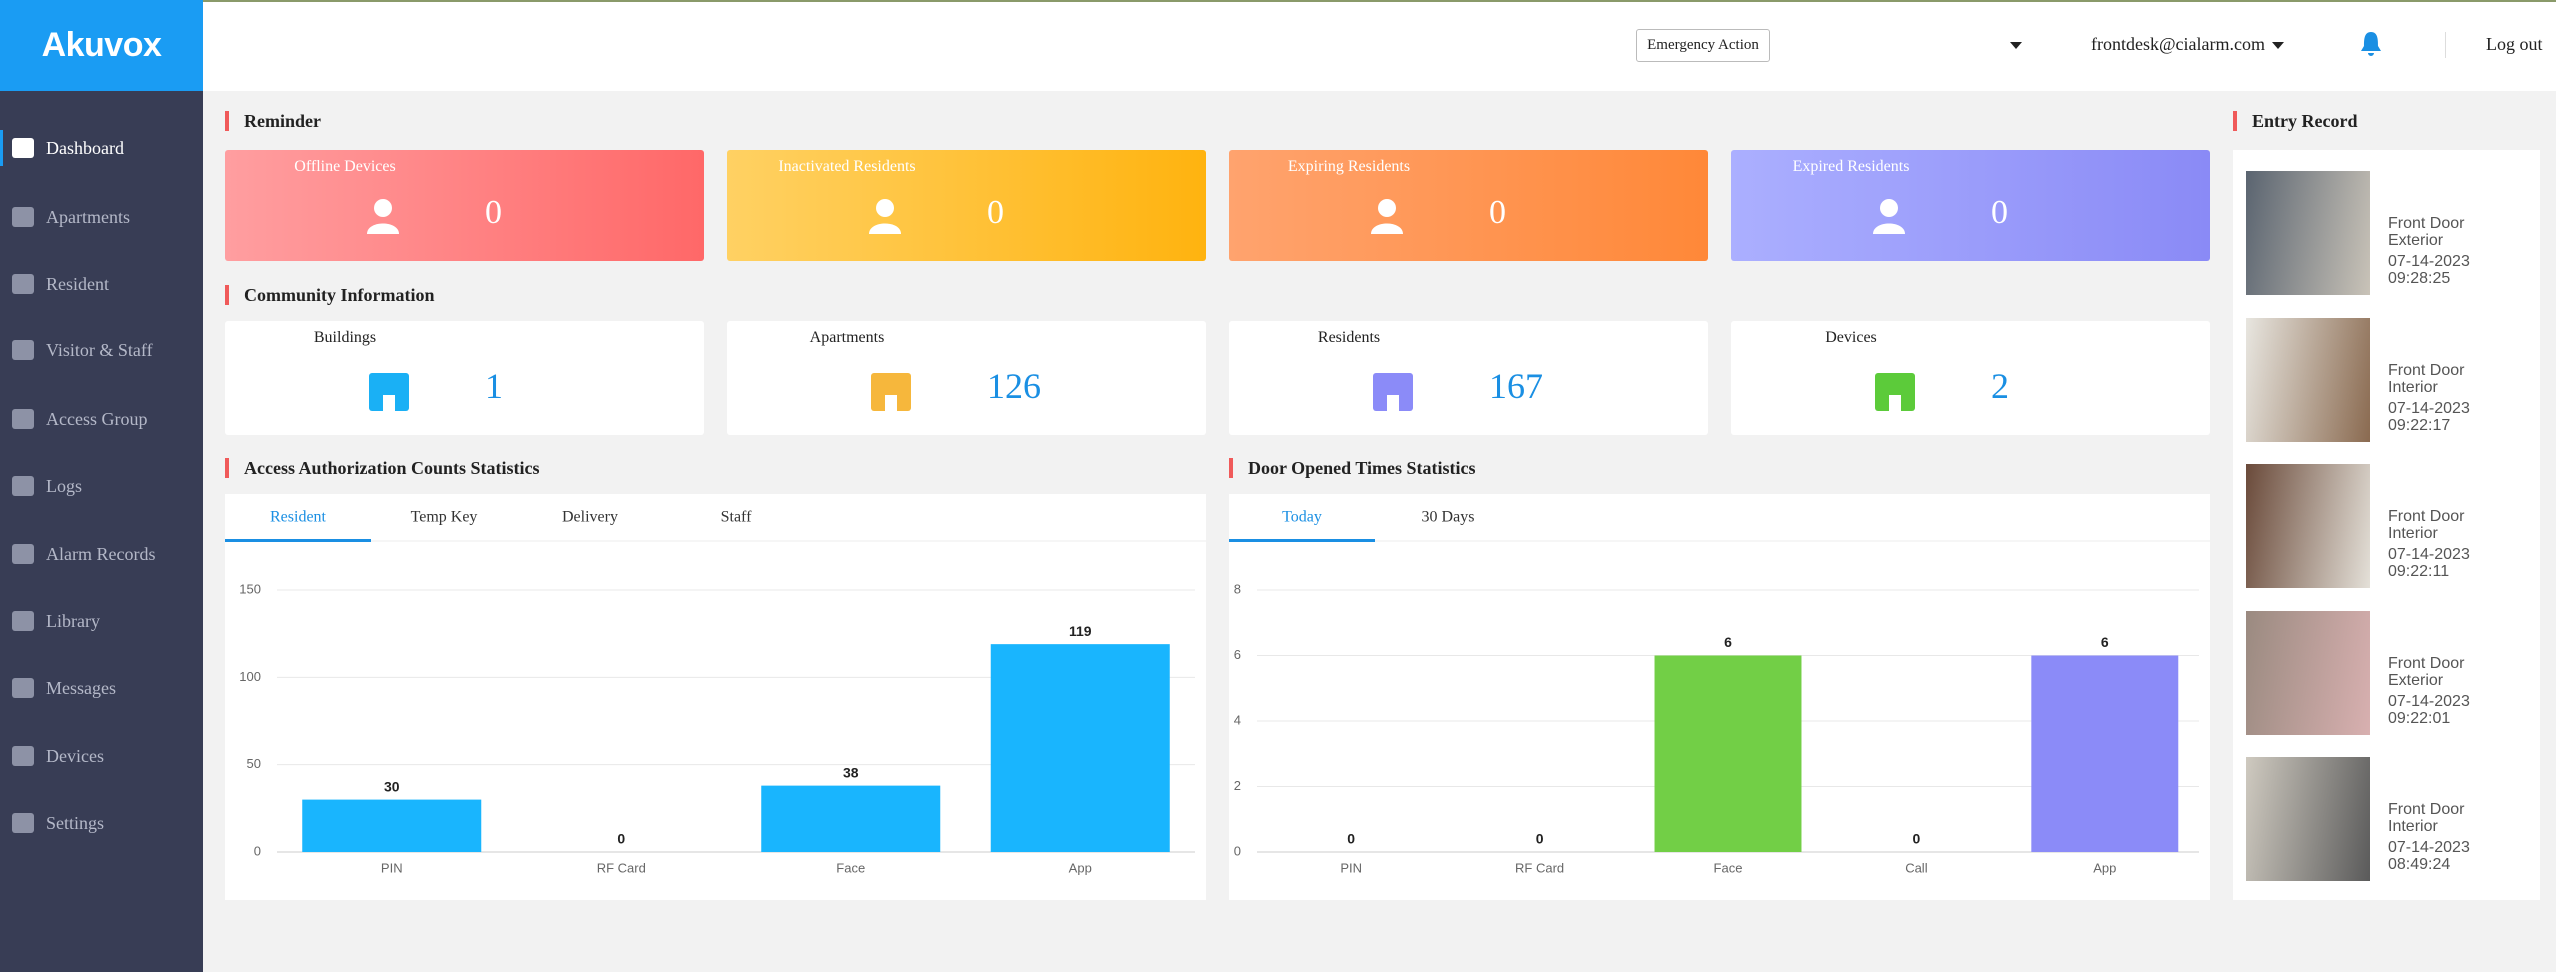  Describe the element at coordinates (1302, 517) in the screenshot. I see `tab: Today` at that location.